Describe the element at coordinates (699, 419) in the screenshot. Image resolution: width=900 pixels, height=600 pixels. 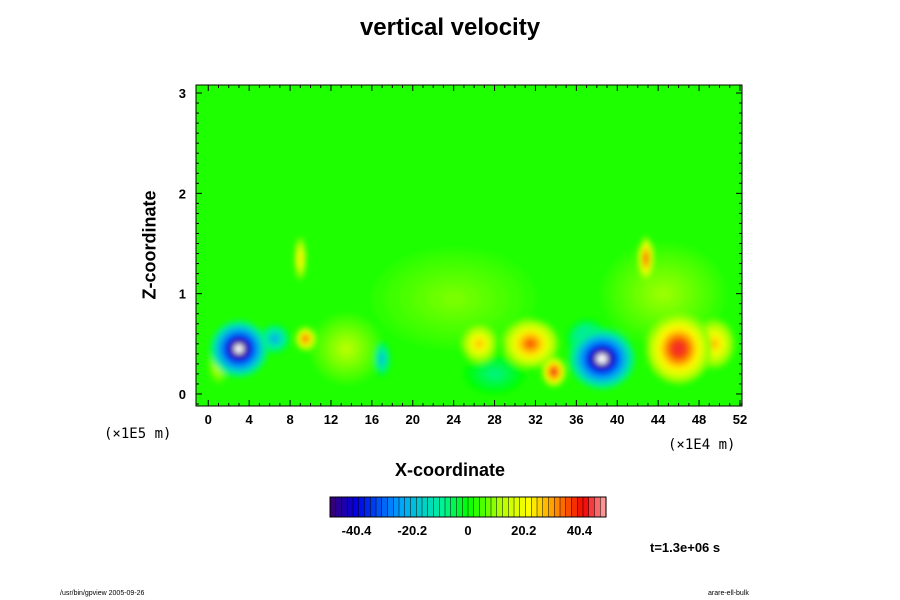
I see `x-tick-label: 48` at that location.